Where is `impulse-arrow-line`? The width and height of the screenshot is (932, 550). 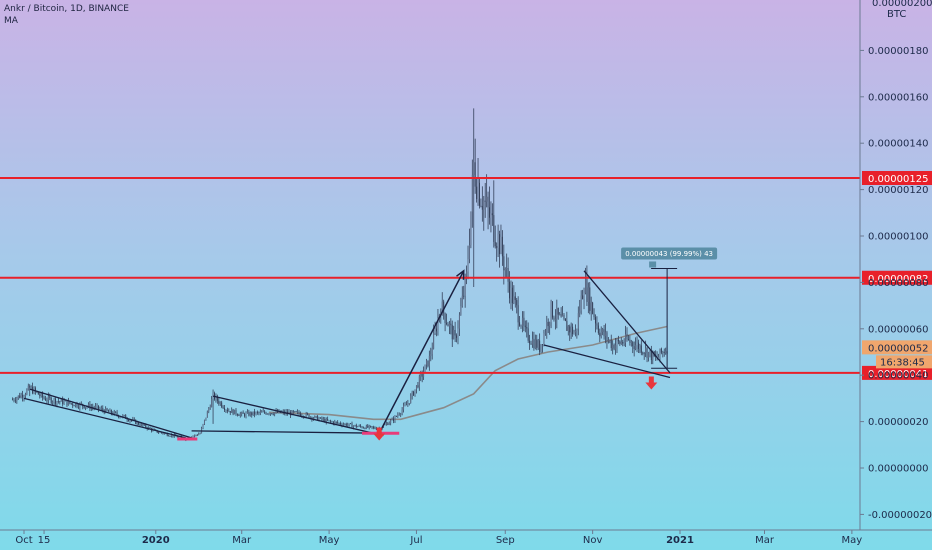
impulse-arrow-line is located at coordinates (421, 352).